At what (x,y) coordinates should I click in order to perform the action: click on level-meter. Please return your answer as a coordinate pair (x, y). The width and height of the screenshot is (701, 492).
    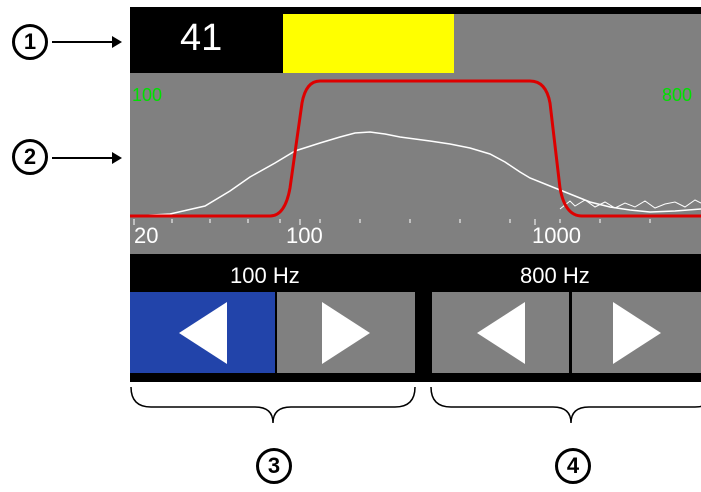
    Looking at the image, I should click on (492, 45).